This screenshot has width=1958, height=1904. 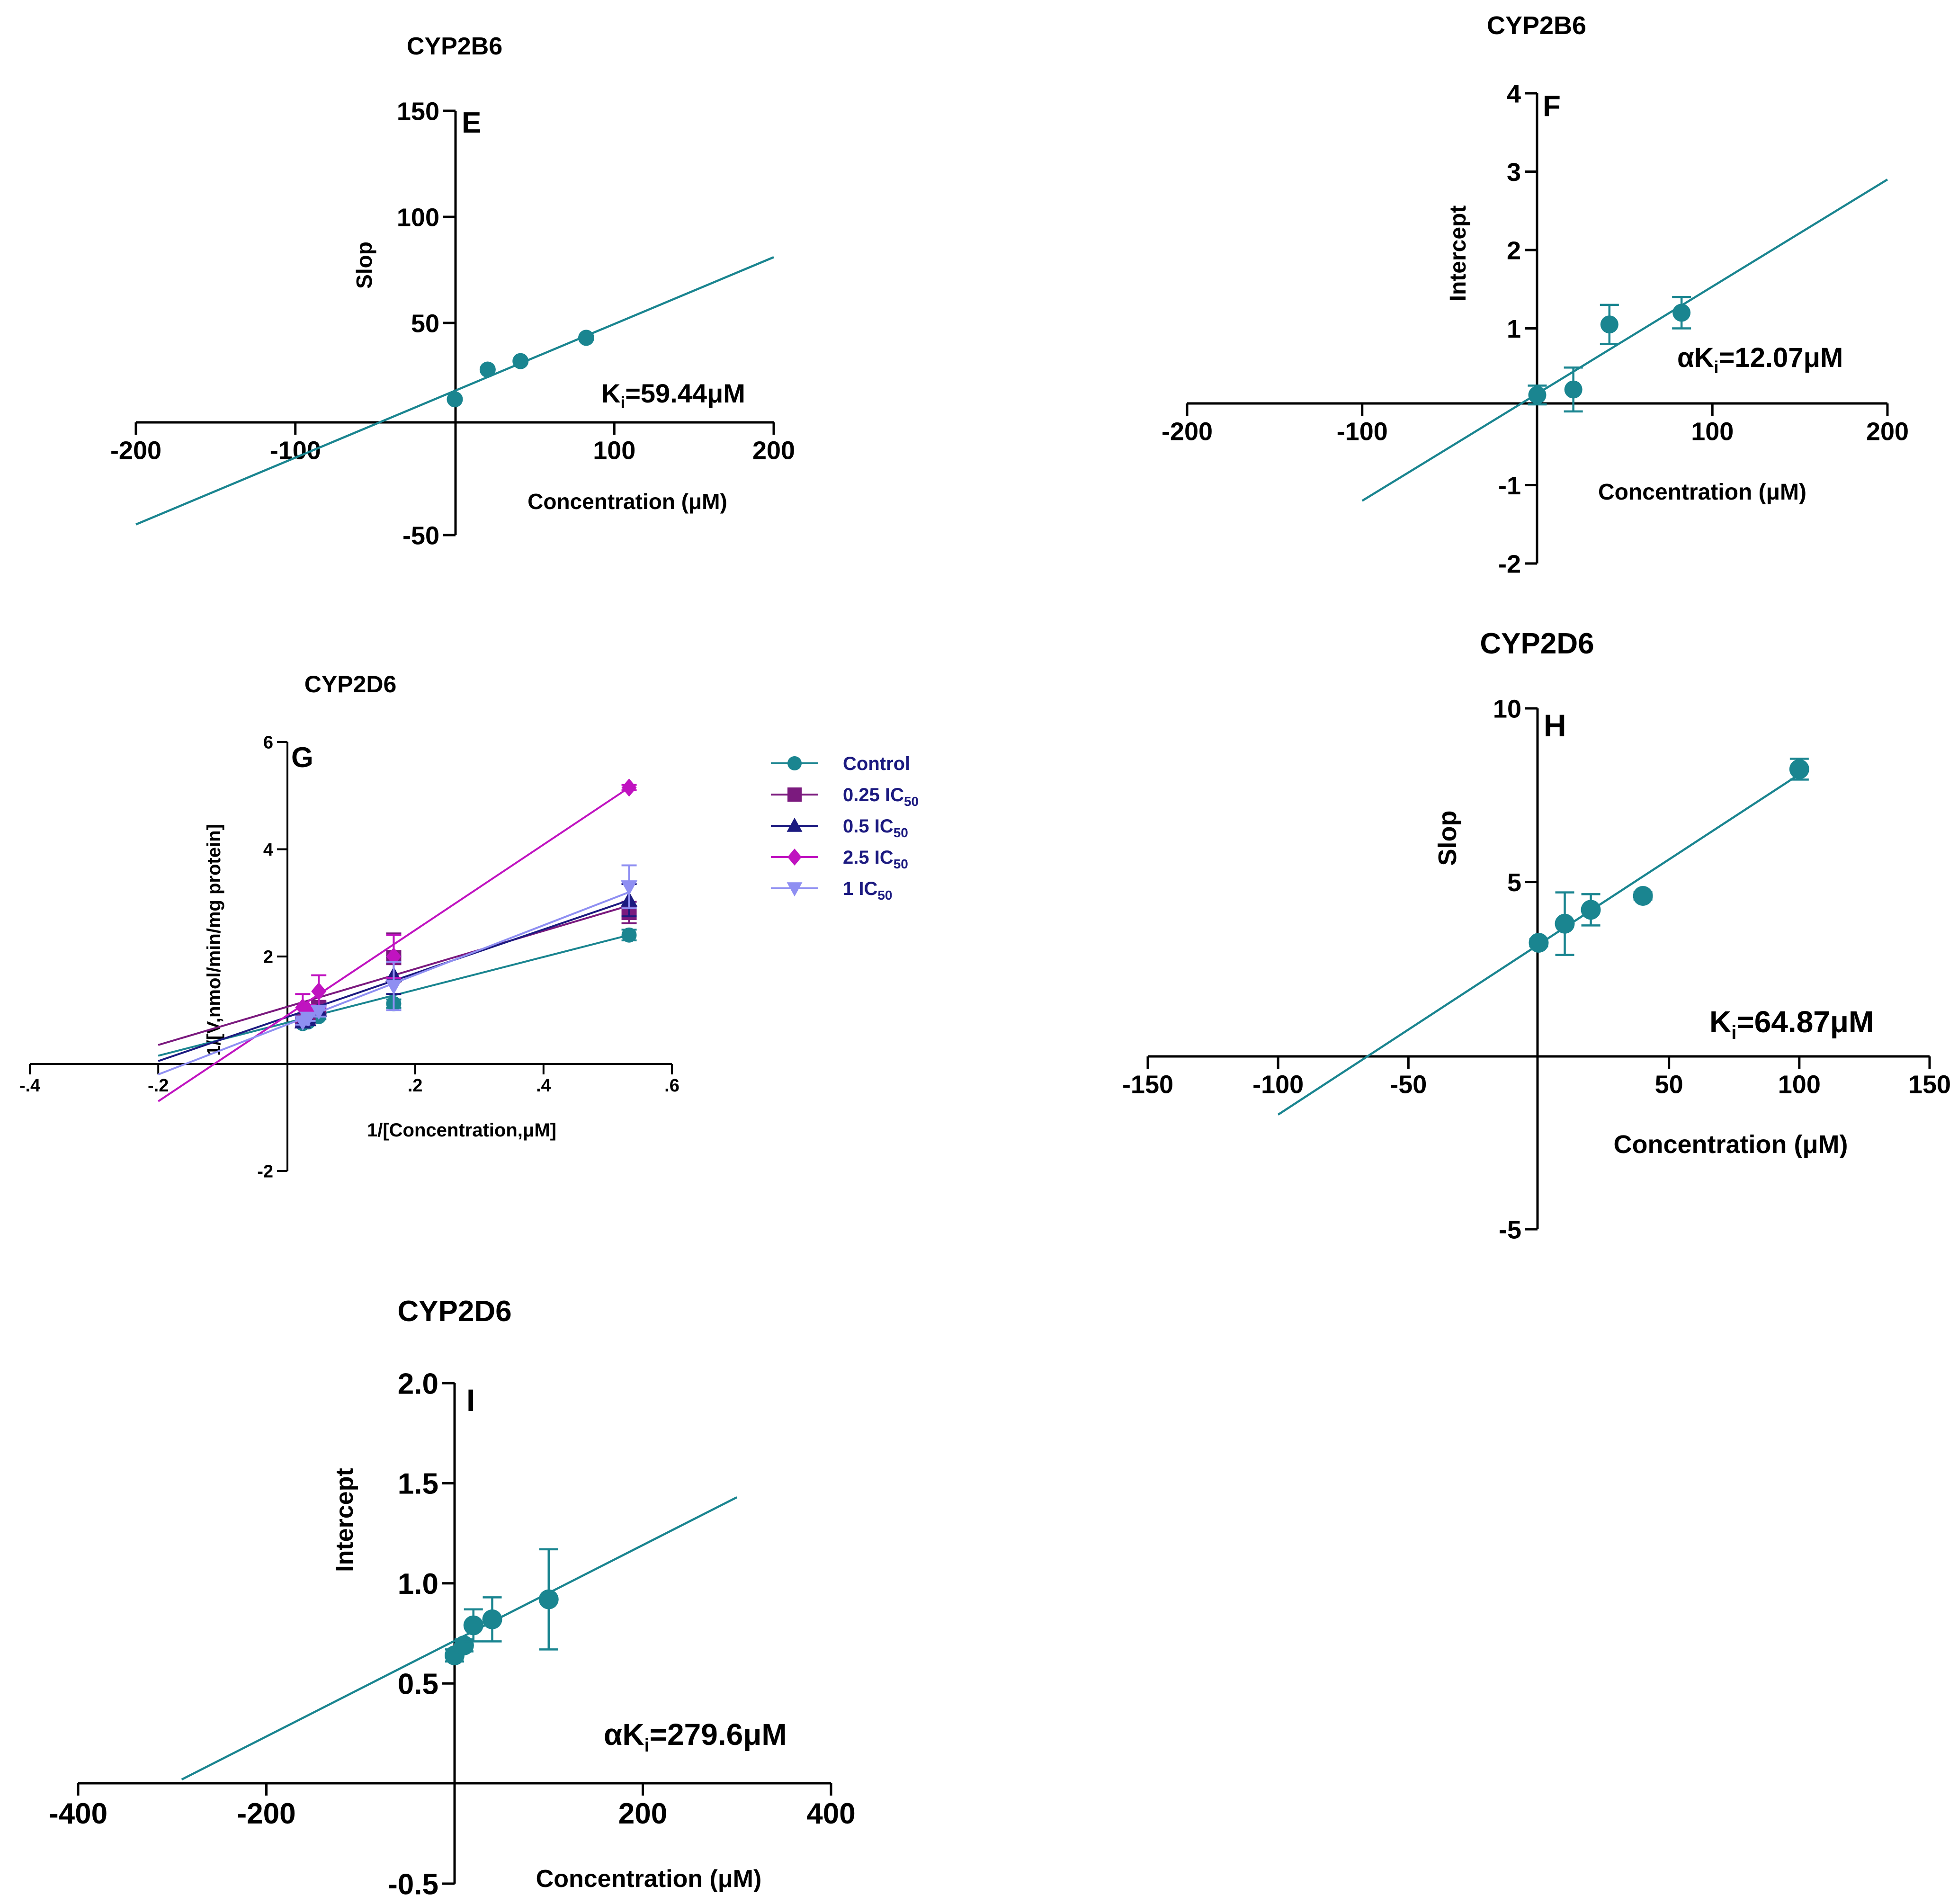 I want to click on y-tick-label: 3, so click(x=1514, y=172).